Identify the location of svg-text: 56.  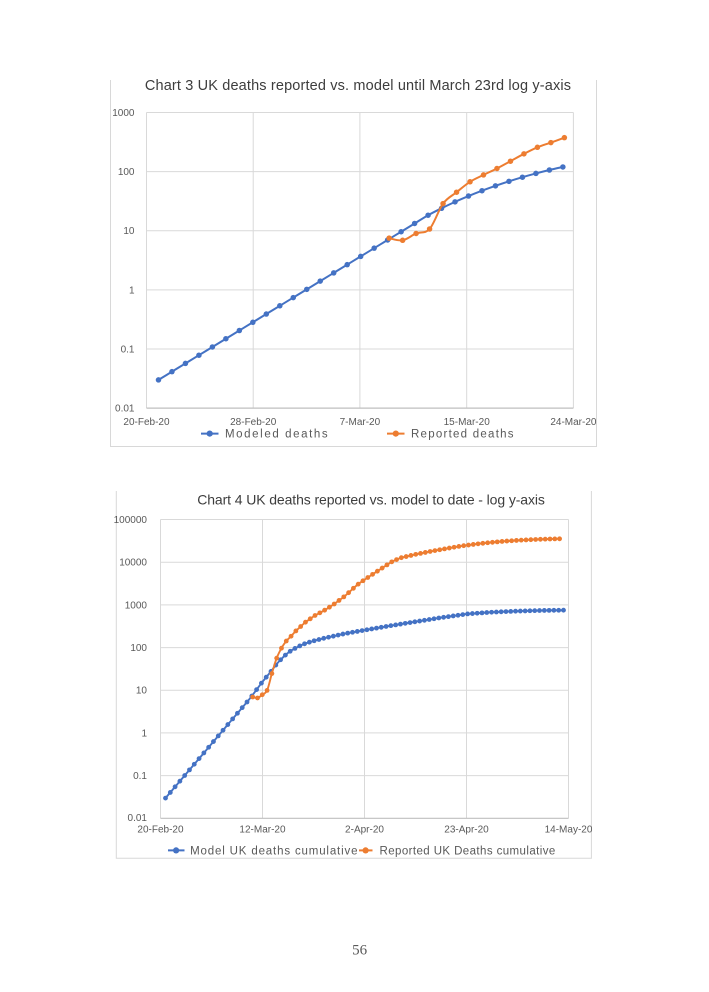
(360, 951).